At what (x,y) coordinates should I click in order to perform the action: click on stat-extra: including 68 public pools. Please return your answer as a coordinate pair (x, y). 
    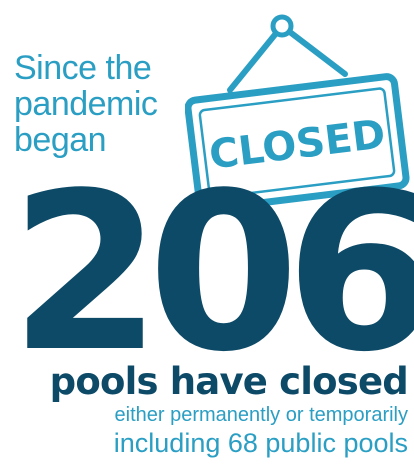
    Looking at the image, I should click on (260, 443).